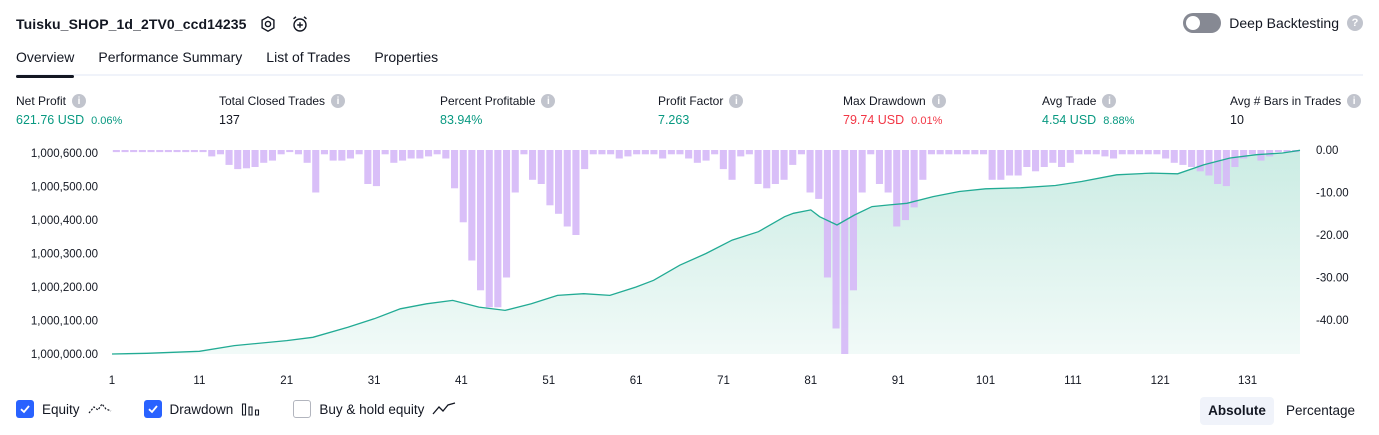 The image size is (1379, 435). I want to click on display-mode-switch: Absolute Percentage, so click(1281, 411).